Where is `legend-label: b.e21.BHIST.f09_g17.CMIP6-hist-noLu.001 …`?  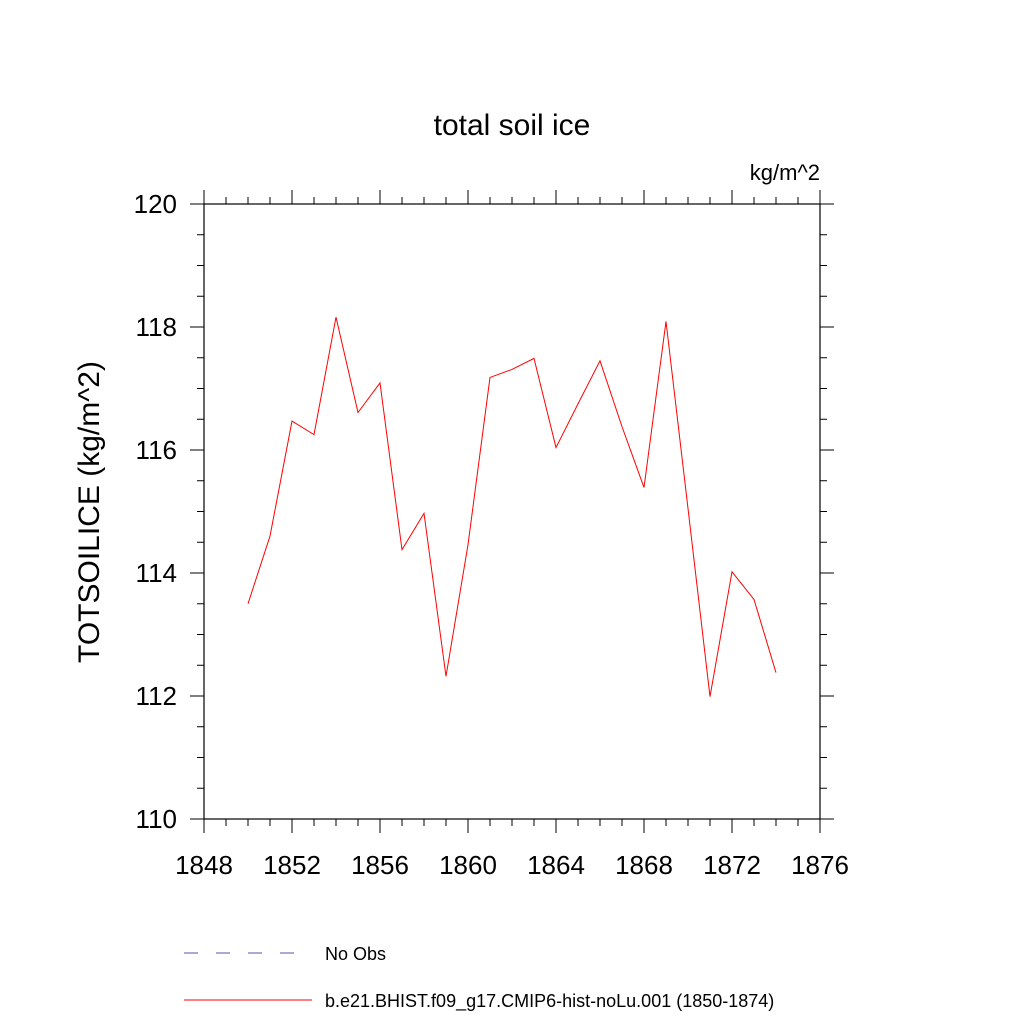
legend-label: b.e21.BHIST.f09_g17.CMIP6-hist-noLu.001 … is located at coordinates (549, 1001).